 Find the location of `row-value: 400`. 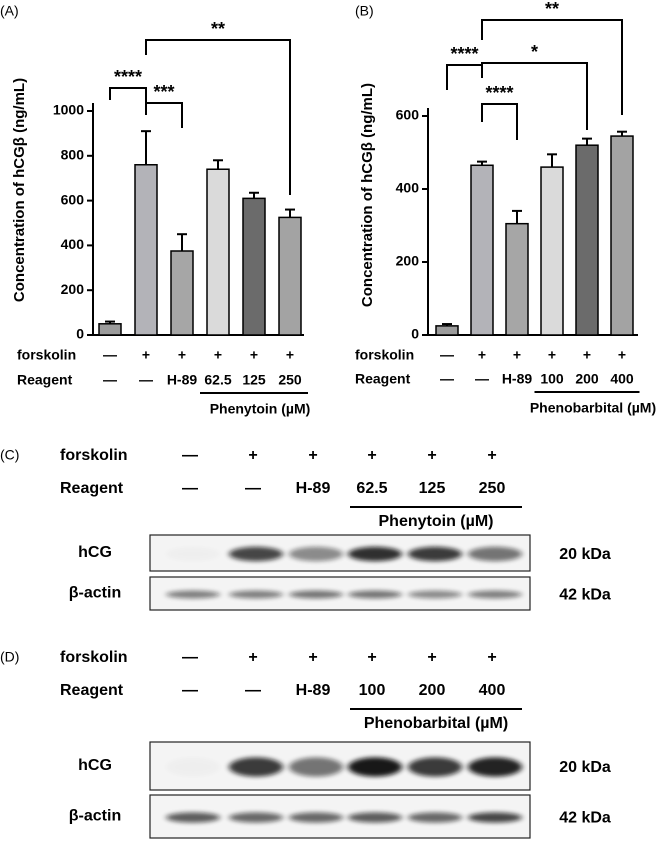

row-value: 400 is located at coordinates (492, 690).